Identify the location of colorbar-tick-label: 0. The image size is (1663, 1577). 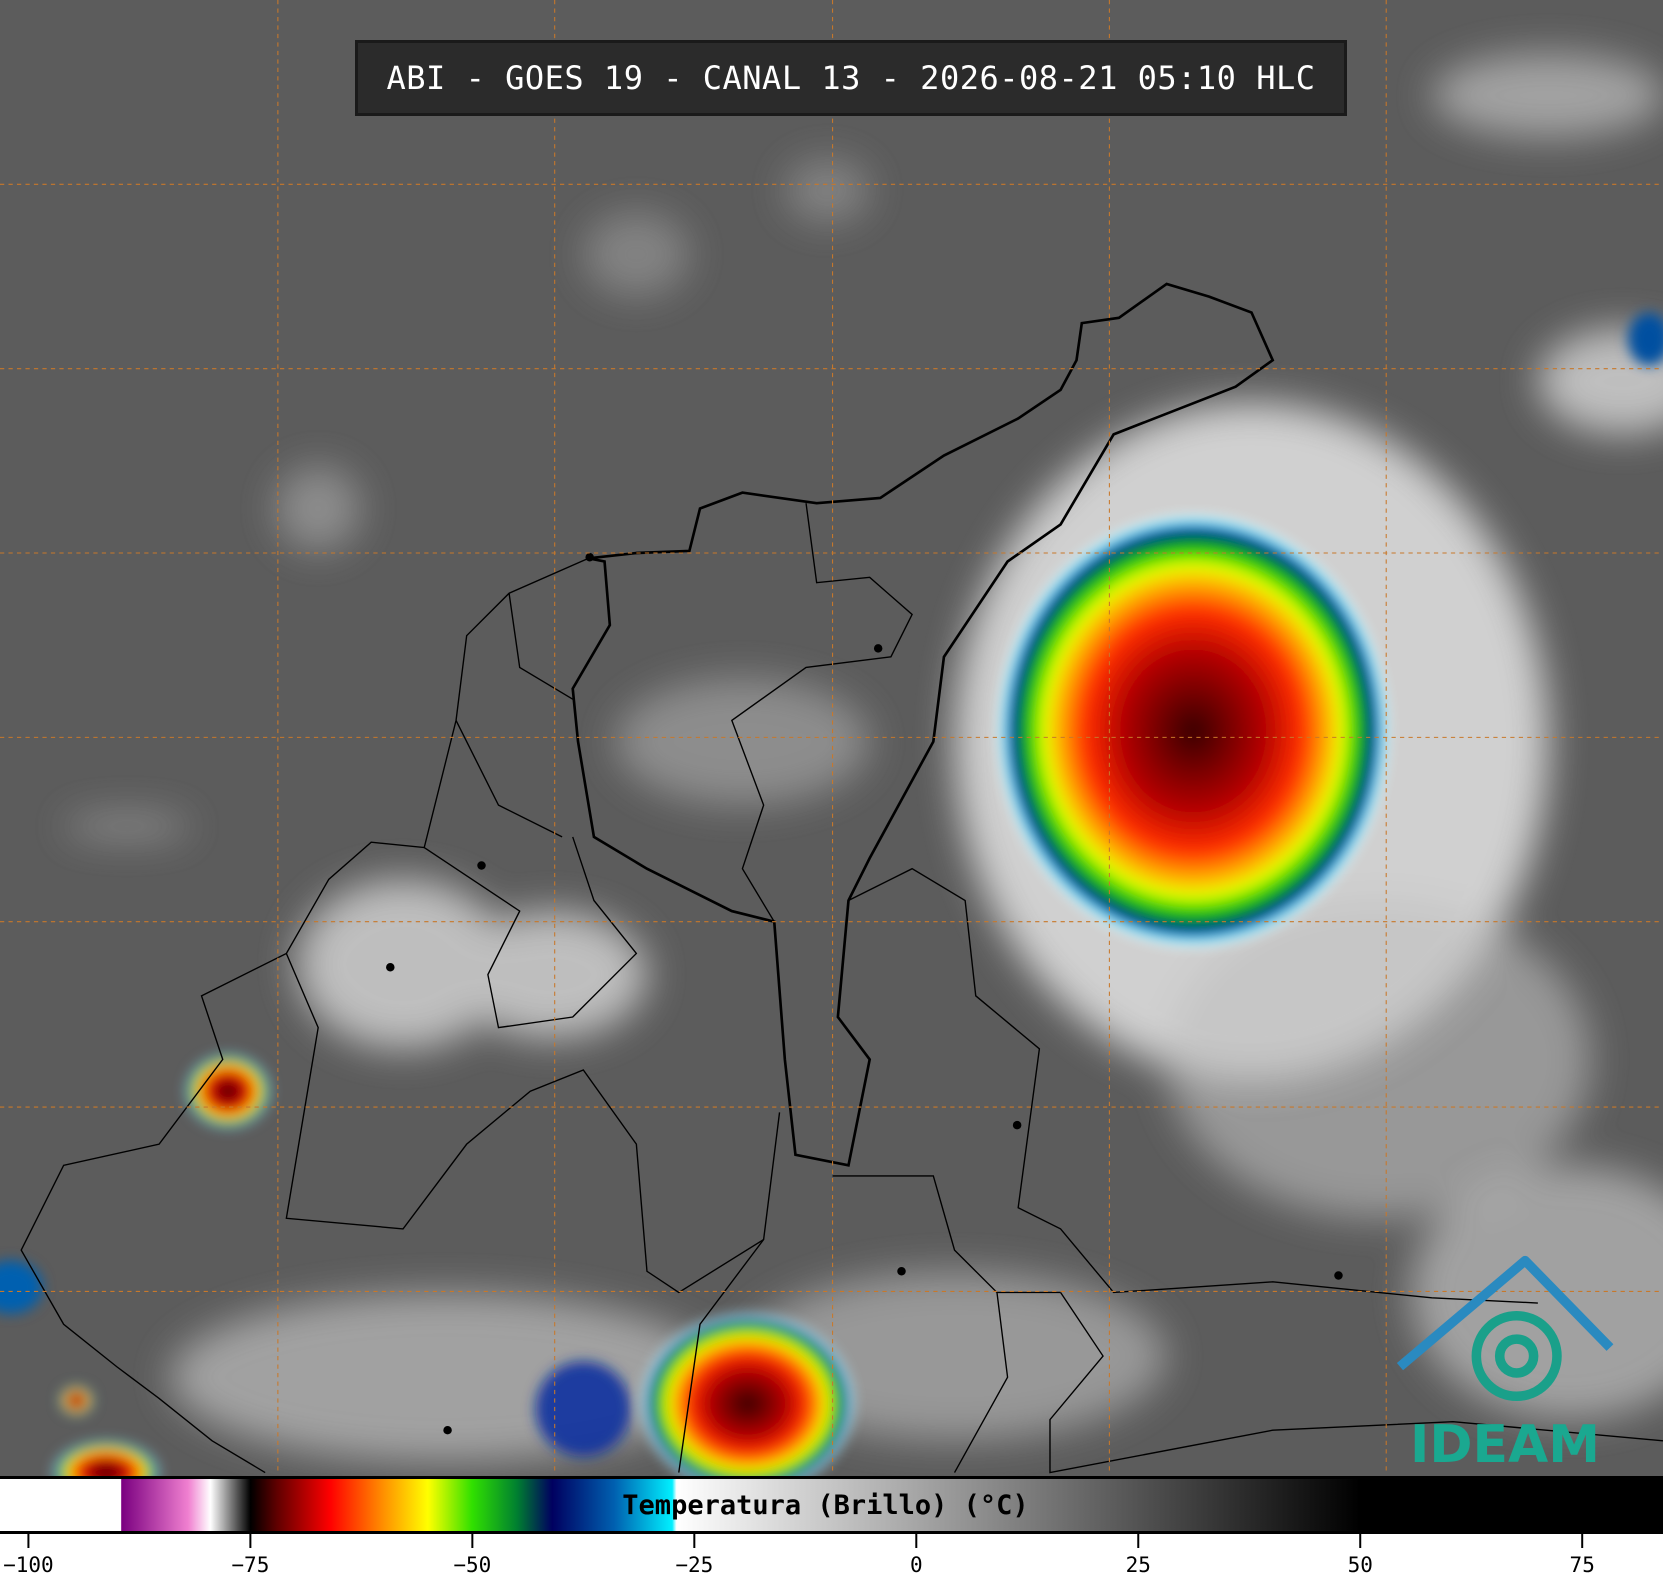
(916, 1565).